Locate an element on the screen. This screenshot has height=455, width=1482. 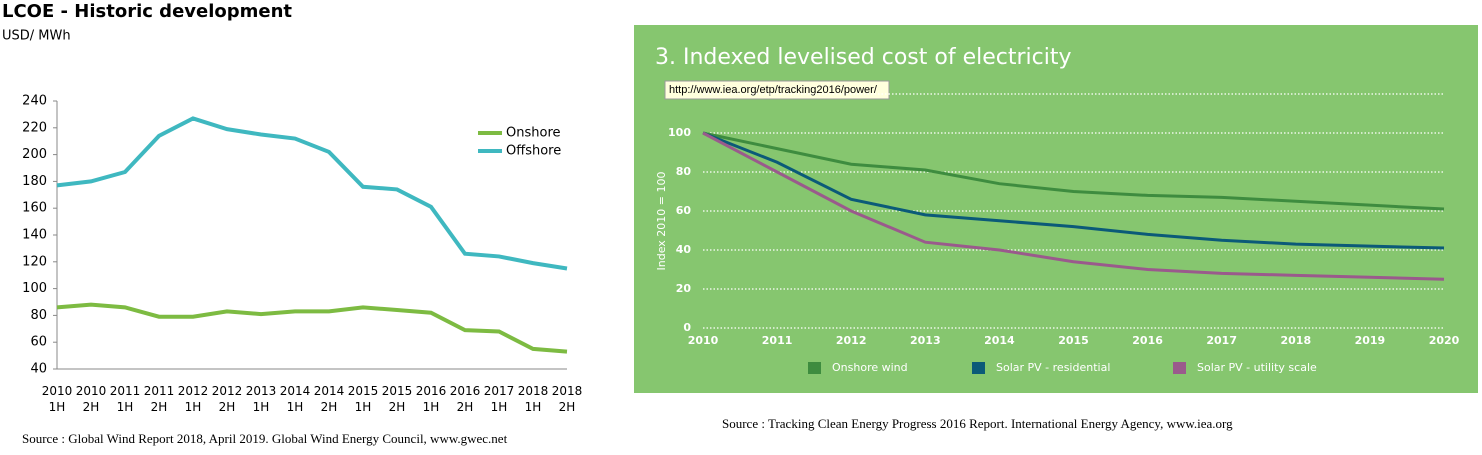
chart-title: LCOE - Historic development is located at coordinates (147, 11).